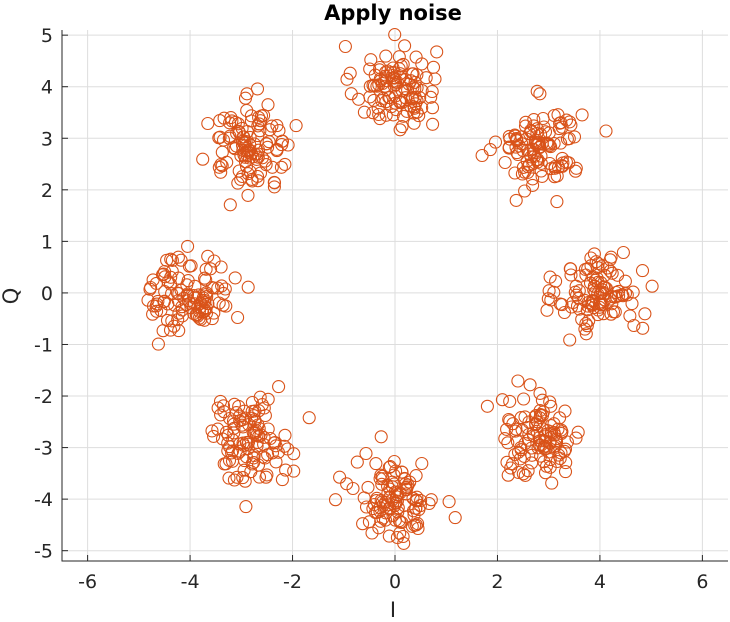  What do you see at coordinates (43, 345) in the screenshot?
I see `y-tick-label: -1` at bounding box center [43, 345].